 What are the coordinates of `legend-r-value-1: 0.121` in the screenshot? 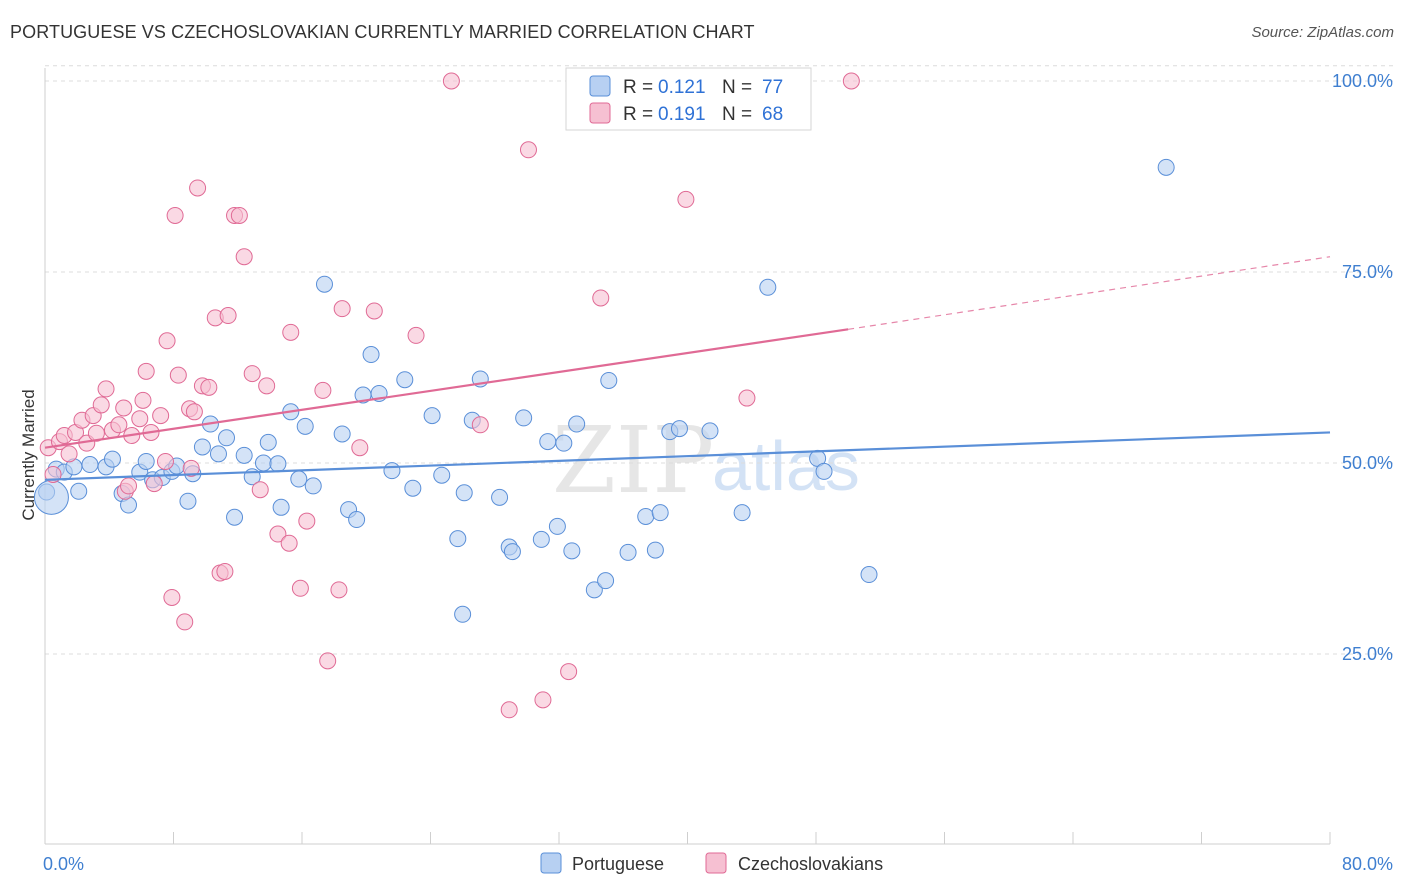 It's located at (682, 87).